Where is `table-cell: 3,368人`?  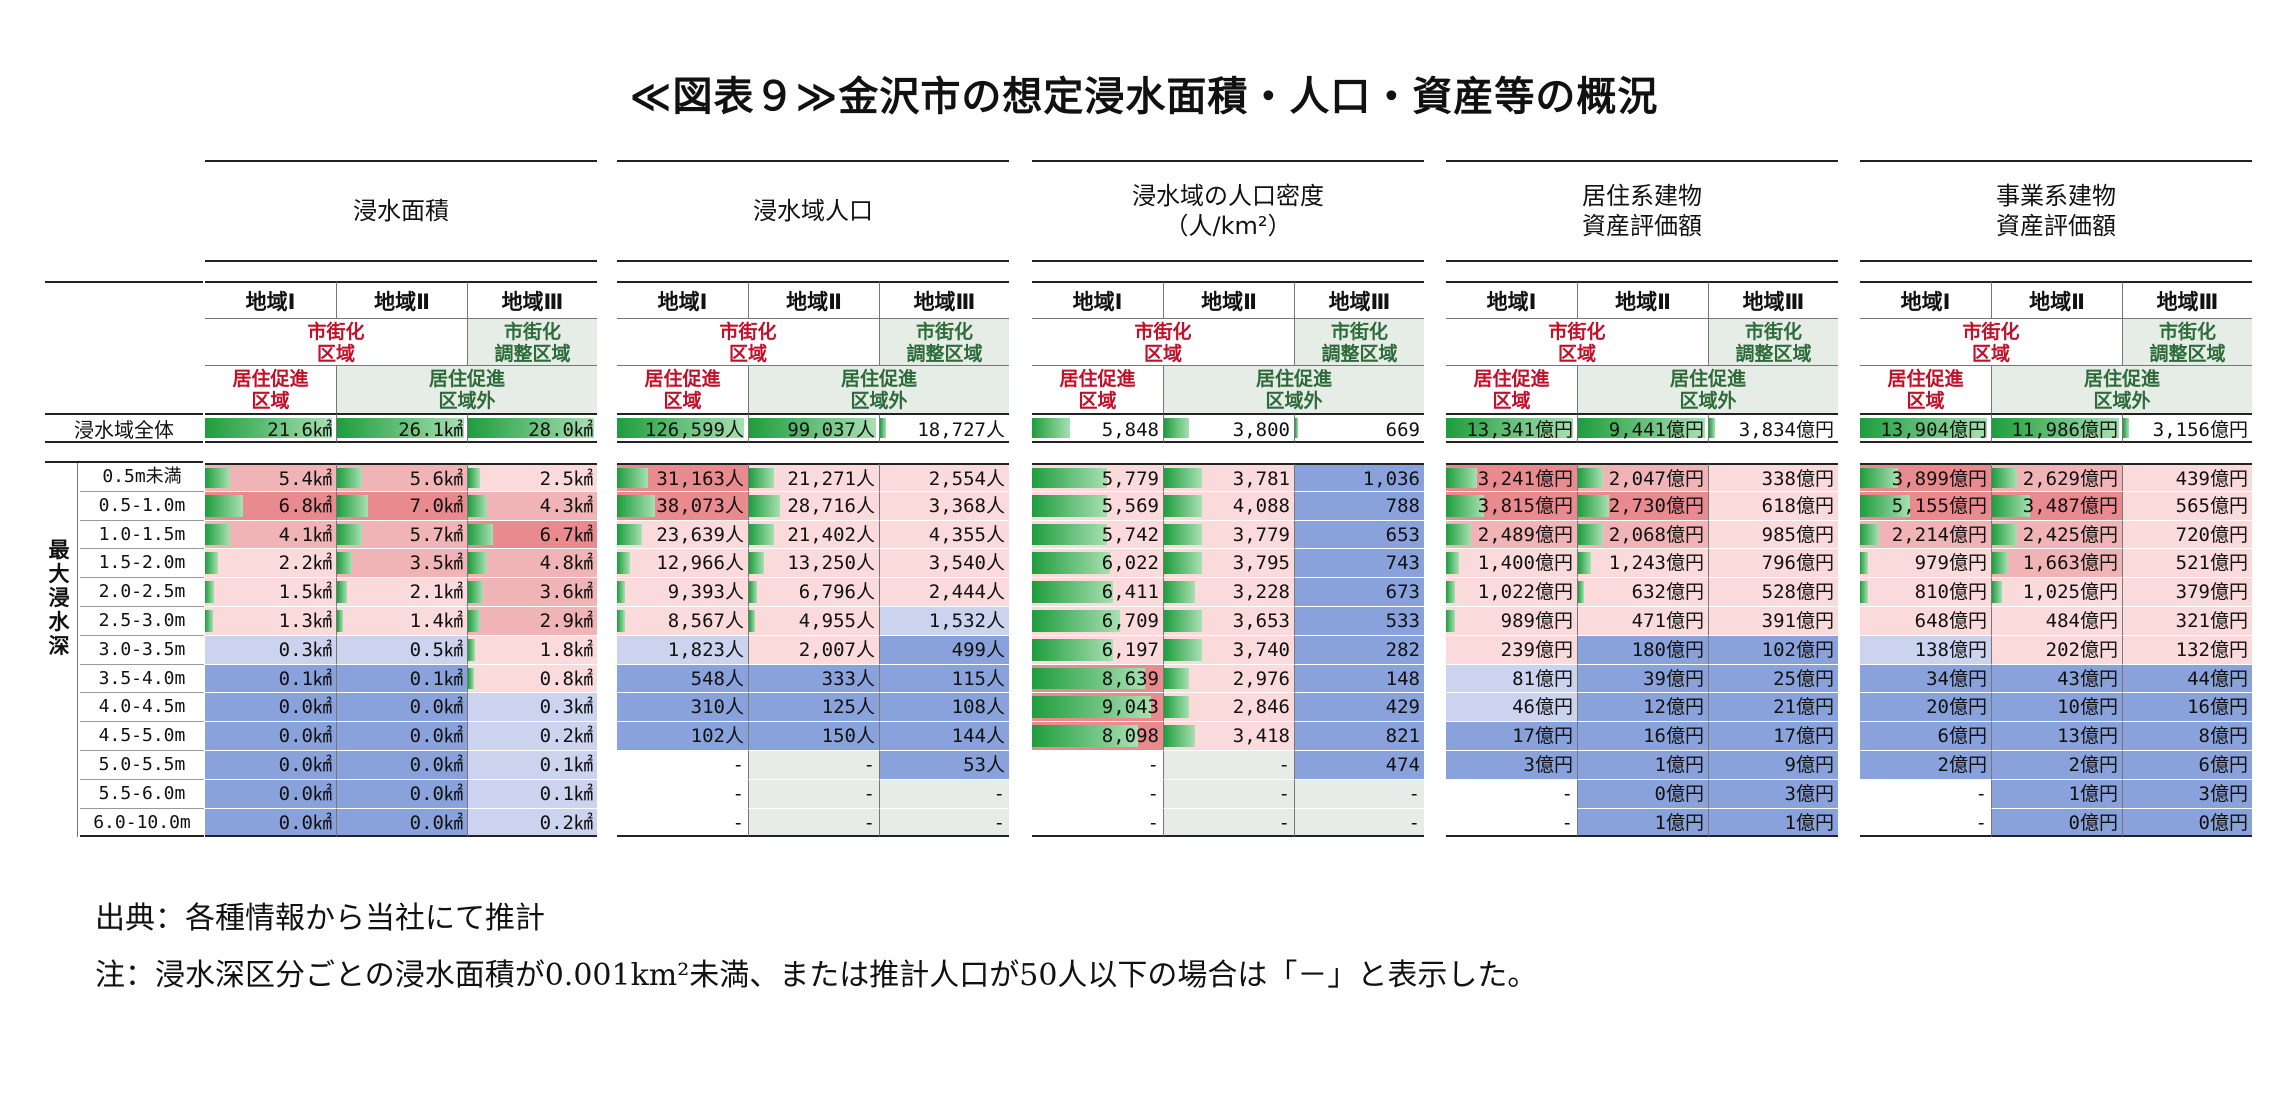
table-cell: 3,368人 is located at coordinates (944, 506).